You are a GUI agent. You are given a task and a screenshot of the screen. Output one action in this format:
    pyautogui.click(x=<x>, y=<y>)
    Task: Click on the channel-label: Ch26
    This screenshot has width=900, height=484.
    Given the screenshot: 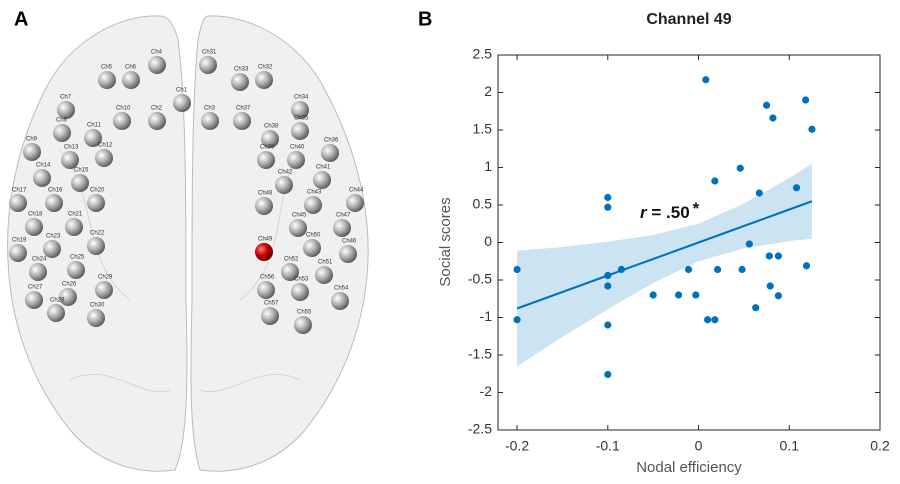 What is the action you would take?
    pyautogui.click(x=69, y=285)
    